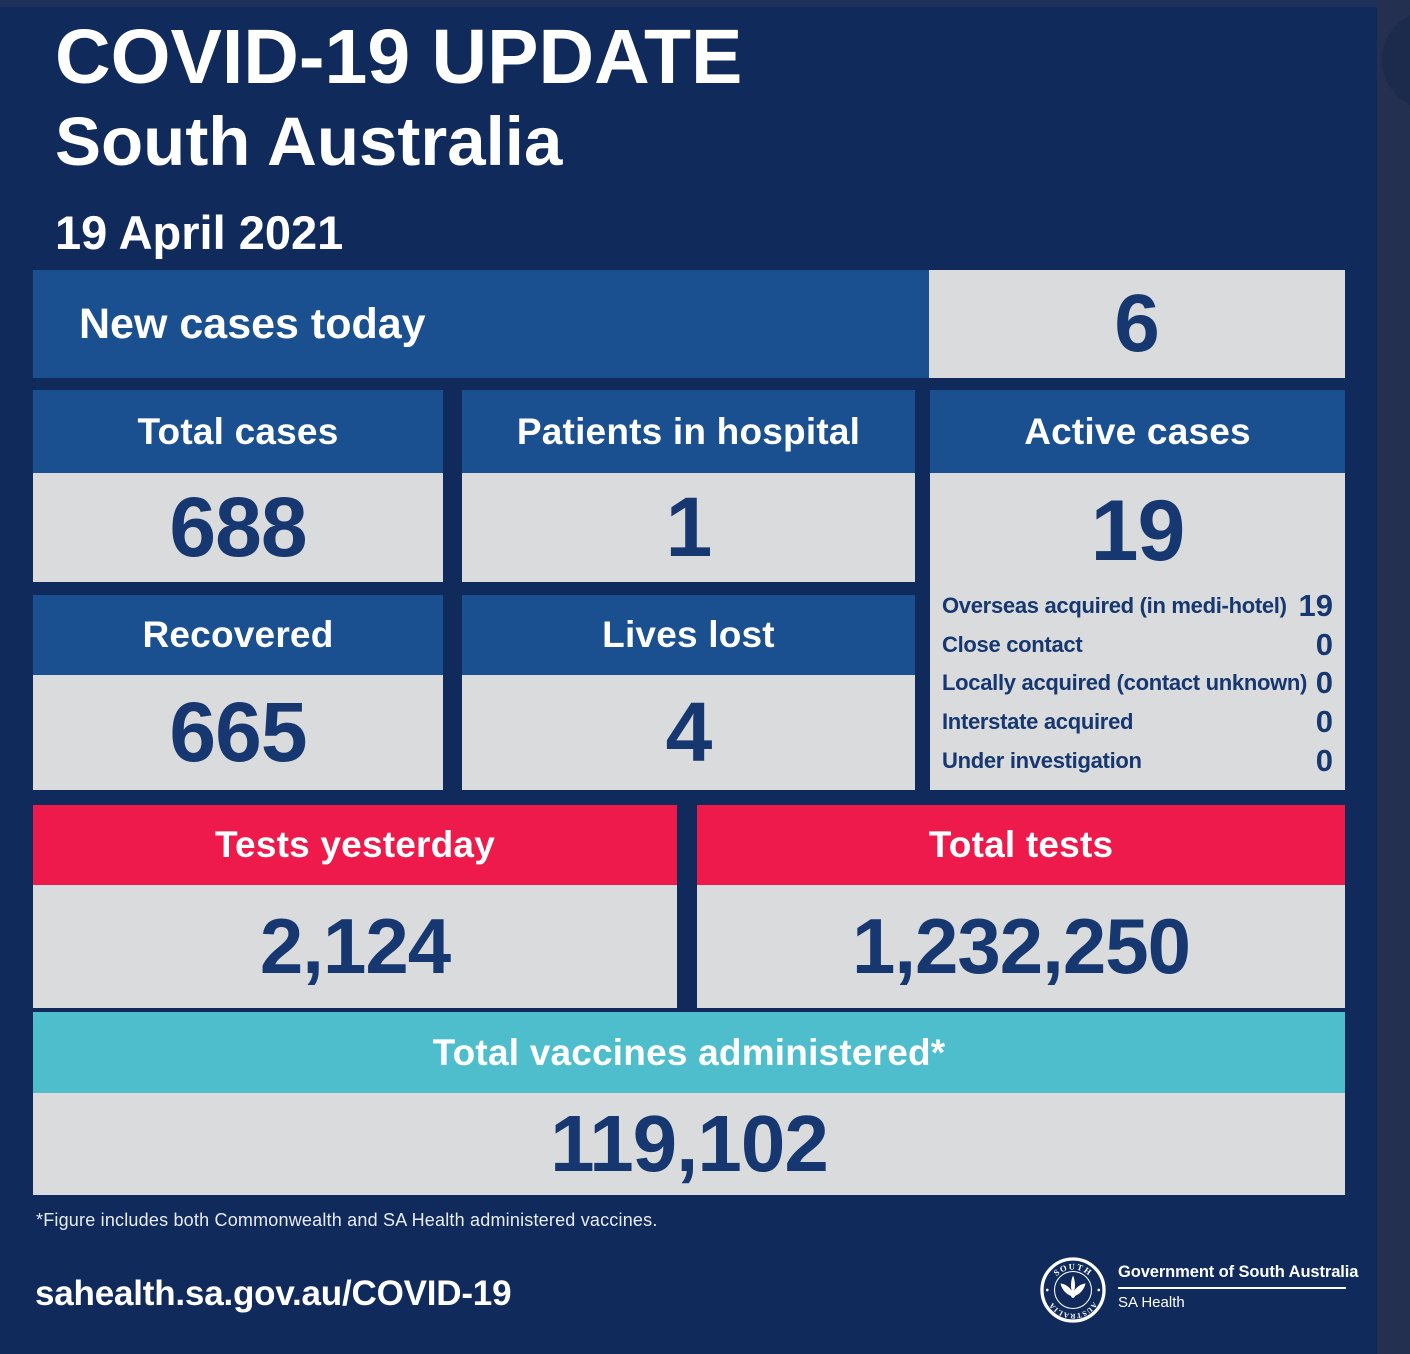  What do you see at coordinates (238, 431) in the screenshot?
I see `total-cases-label: Total cases` at bounding box center [238, 431].